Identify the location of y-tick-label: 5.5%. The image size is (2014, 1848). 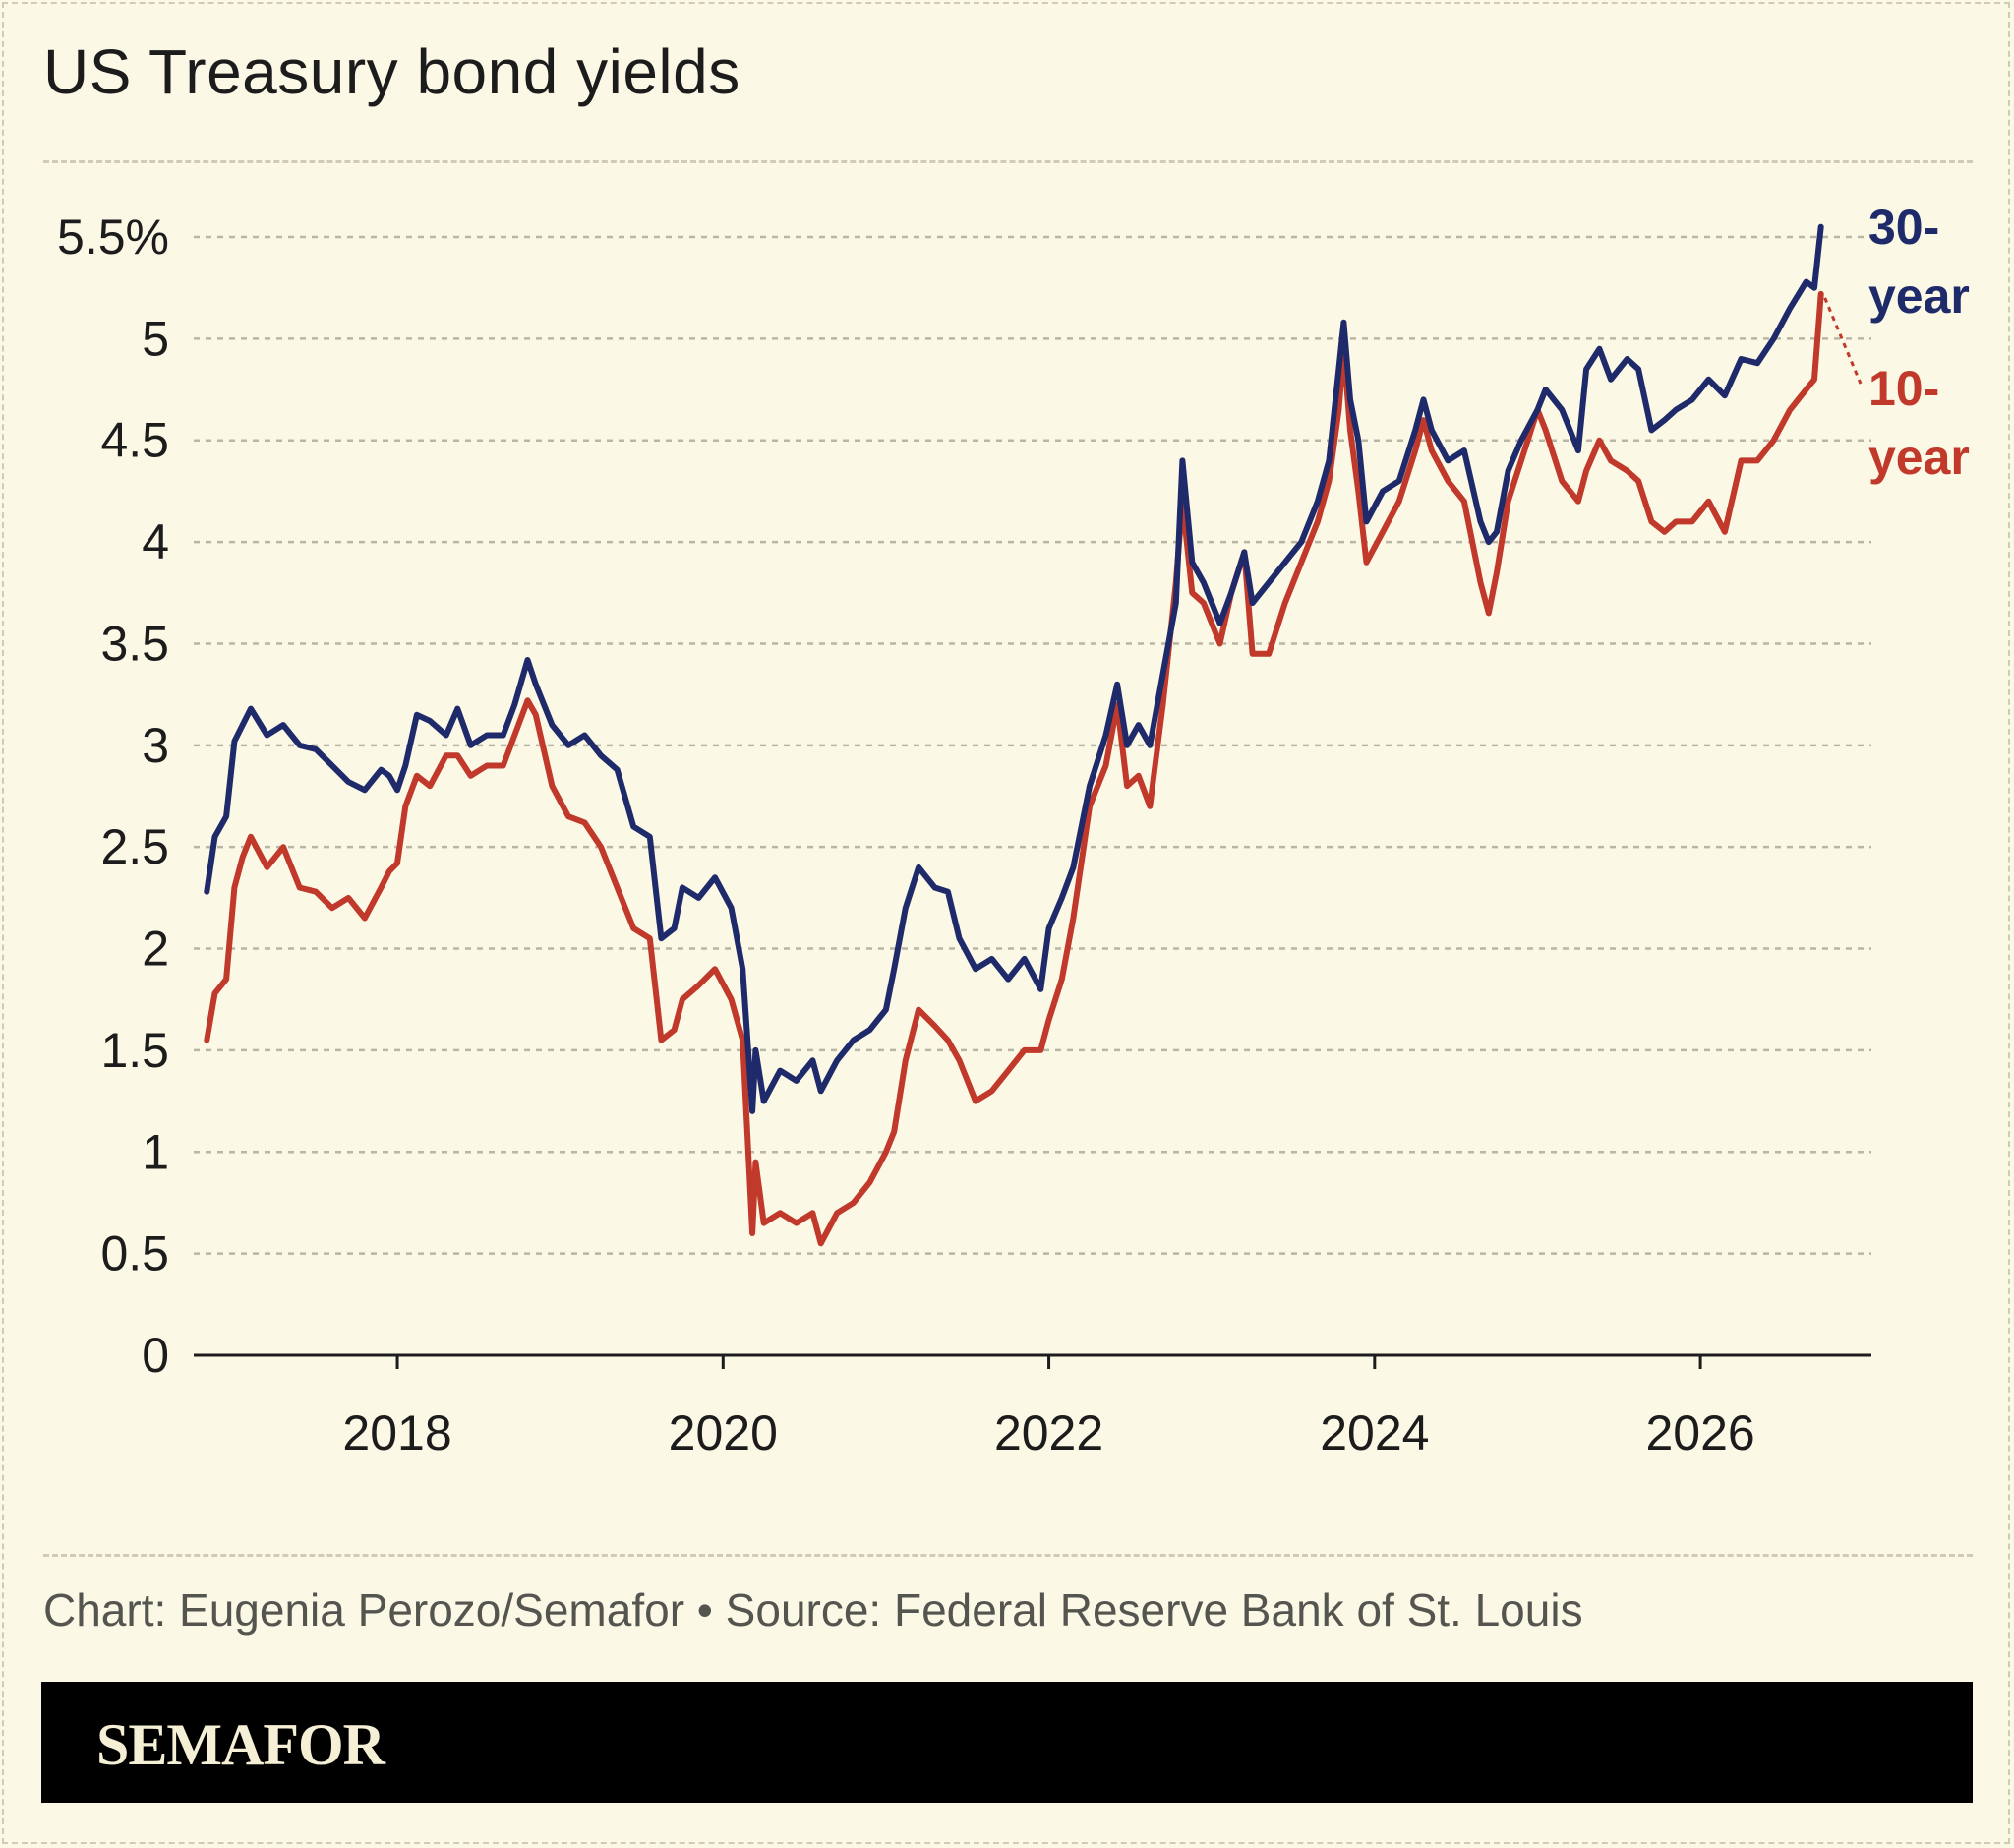
(113, 237).